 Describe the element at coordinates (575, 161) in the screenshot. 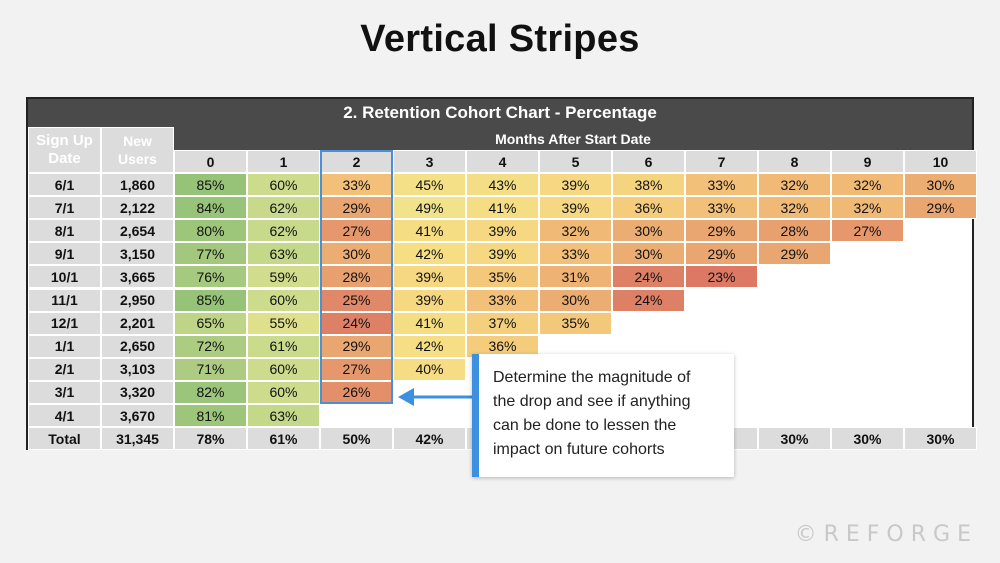

I see `month-header: 5` at that location.